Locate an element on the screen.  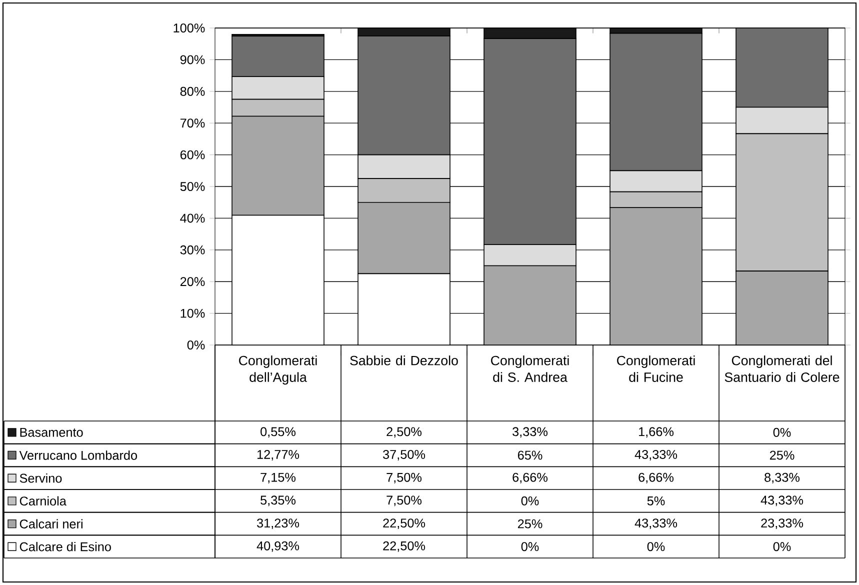
data-label: 65% is located at coordinates (530, 455).